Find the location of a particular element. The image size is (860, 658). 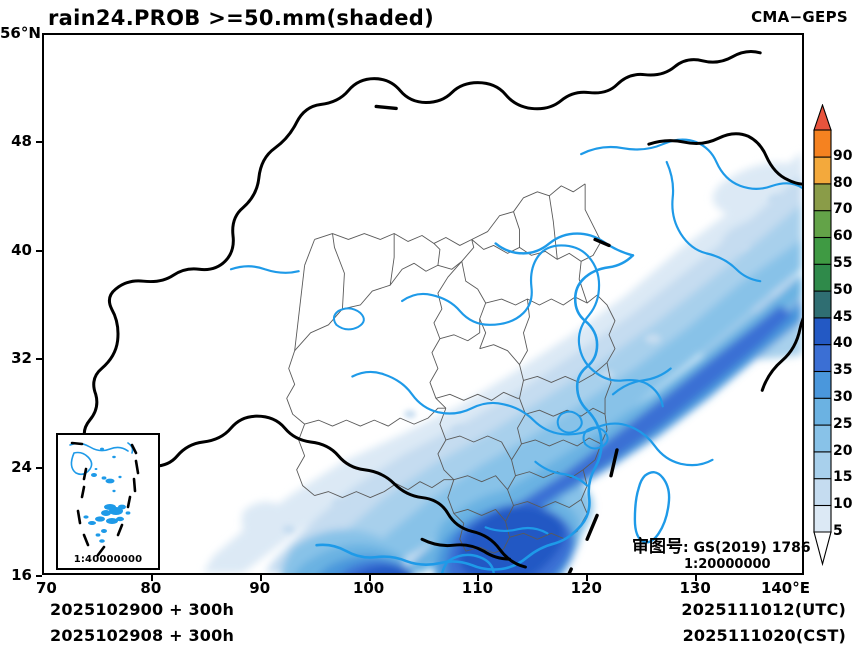

footer-init-line2: 2025102908 + 300h is located at coordinates (142, 635).